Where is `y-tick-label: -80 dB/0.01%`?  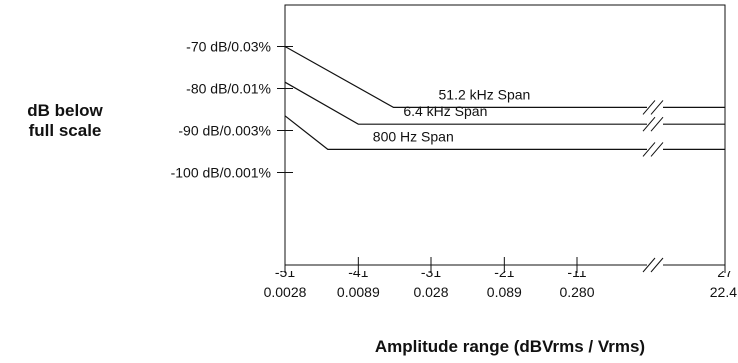
y-tick-label: -80 dB/0.01% is located at coordinates (228, 89).